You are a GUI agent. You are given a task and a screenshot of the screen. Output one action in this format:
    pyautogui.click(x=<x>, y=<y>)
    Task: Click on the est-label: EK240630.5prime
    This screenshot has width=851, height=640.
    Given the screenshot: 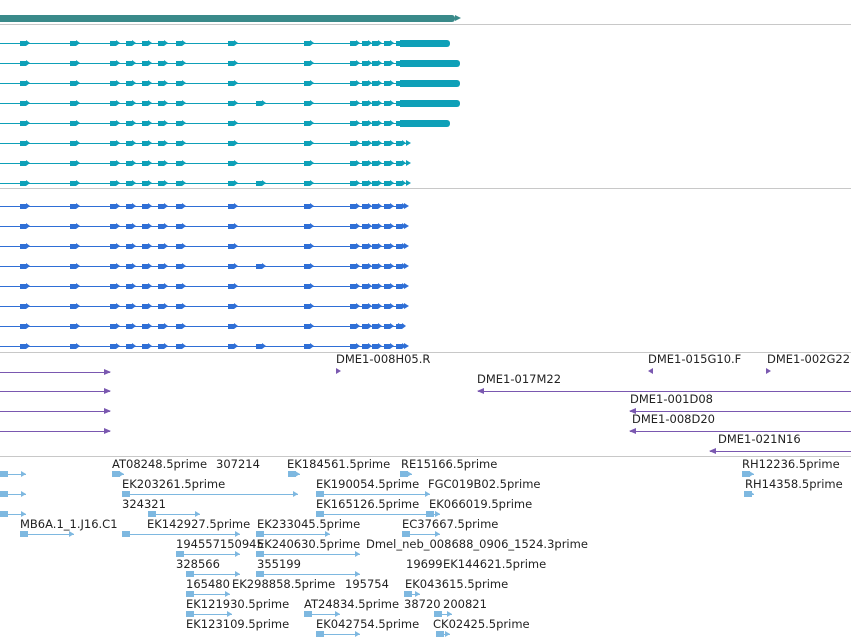 What is the action you would take?
    pyautogui.click(x=309, y=544)
    